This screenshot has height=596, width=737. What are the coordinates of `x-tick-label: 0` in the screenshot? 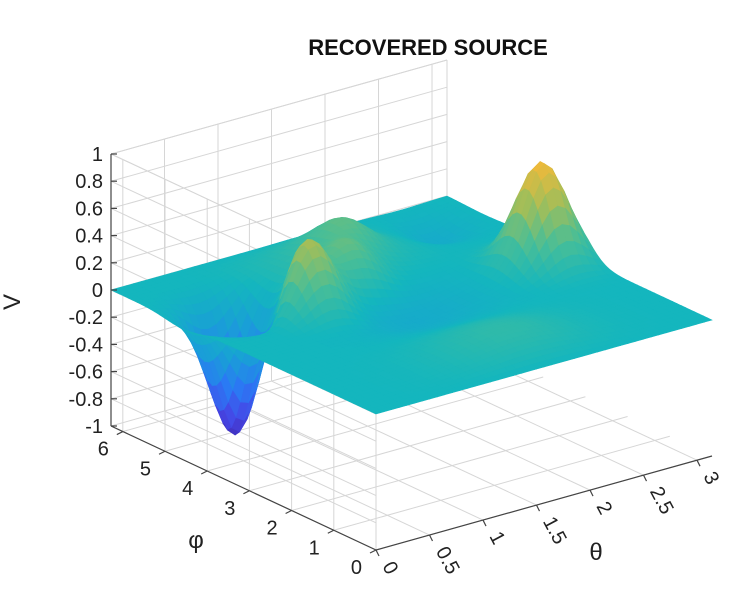 It's located at (390, 568).